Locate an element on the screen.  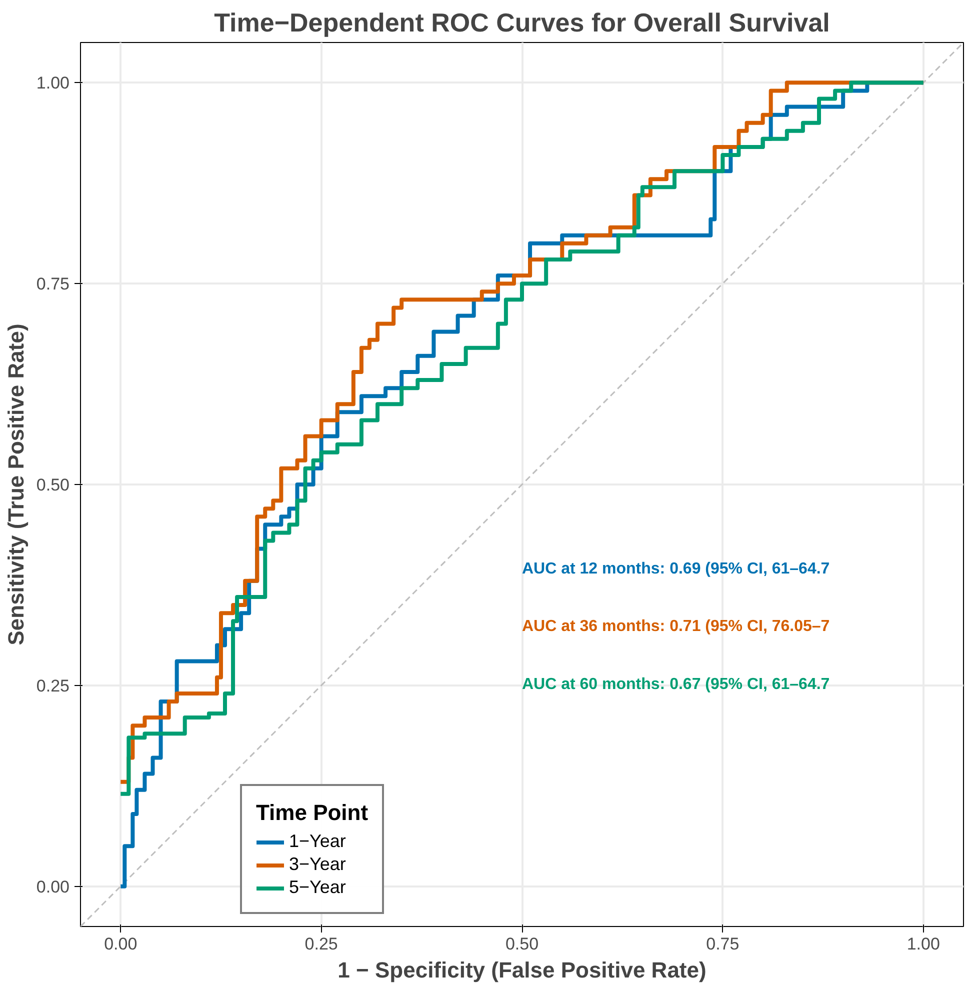
x-tick-label: 0.50 is located at coordinates (522, 944).